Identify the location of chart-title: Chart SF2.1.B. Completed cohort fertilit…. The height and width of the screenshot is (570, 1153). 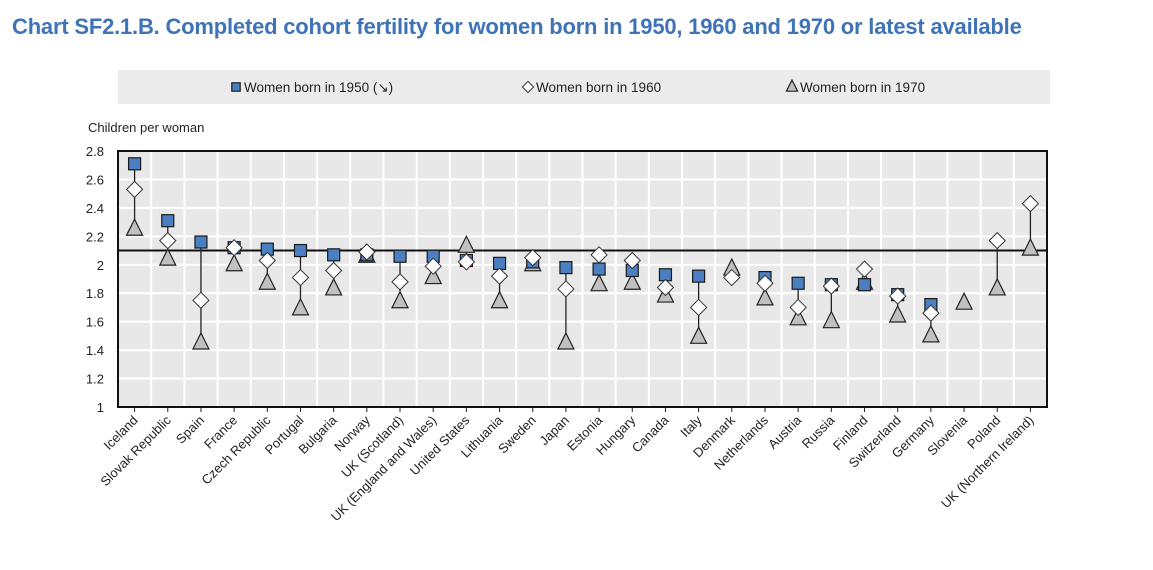
(517, 26).